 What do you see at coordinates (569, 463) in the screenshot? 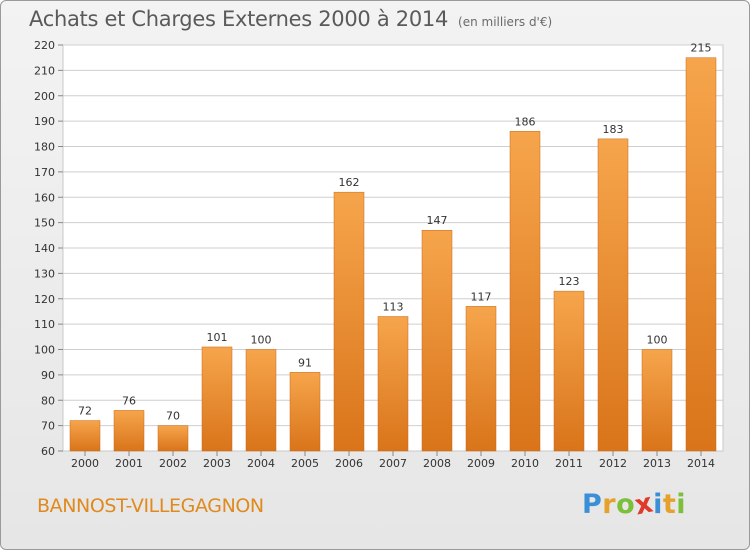
I see `x-tick-label: 2011` at bounding box center [569, 463].